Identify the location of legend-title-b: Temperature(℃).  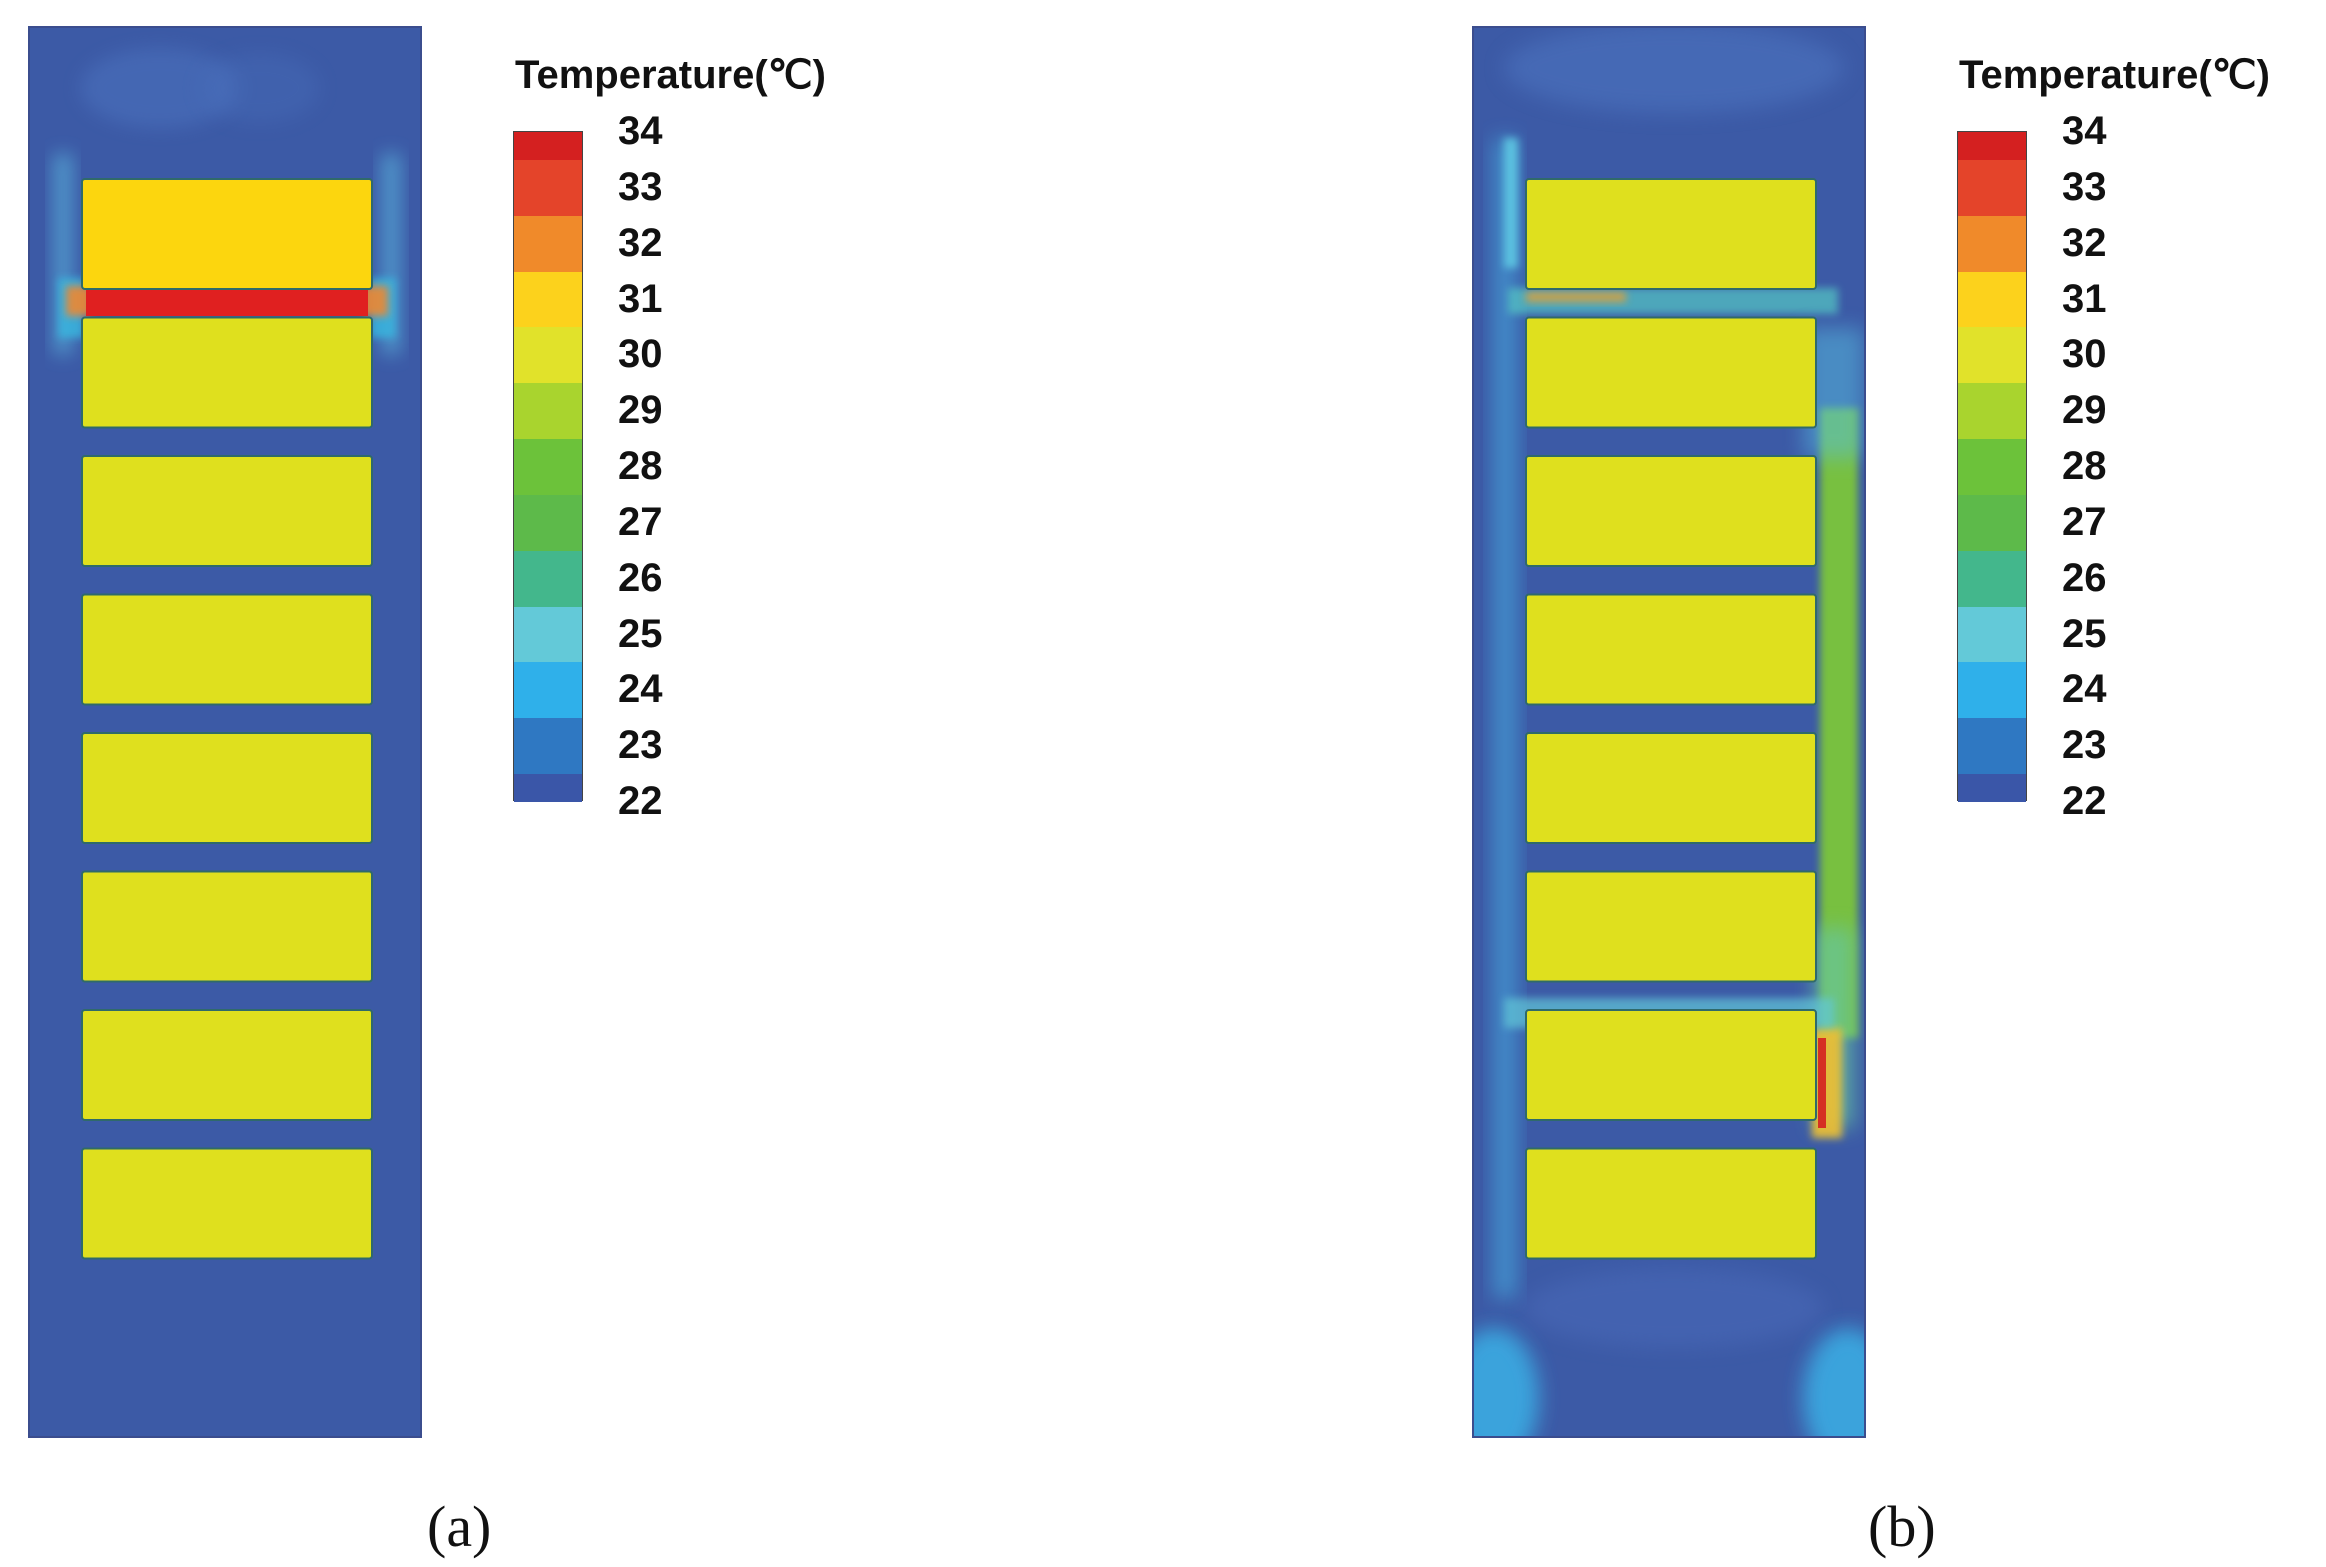
(2114, 75).